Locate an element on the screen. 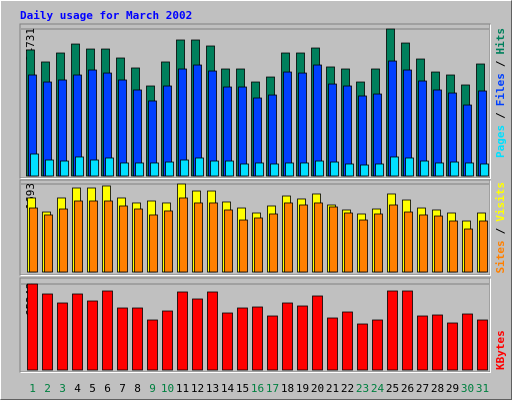 The width and height of the screenshot is (512, 400). x-tick-label: 17 is located at coordinates (272, 388).